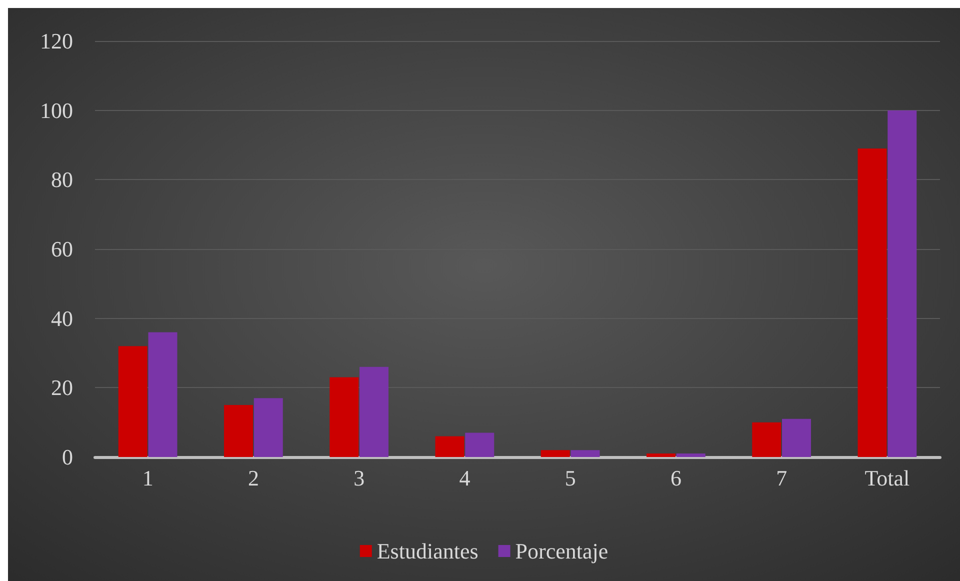  I want to click on y-tick-label: 80, so click(62, 179).